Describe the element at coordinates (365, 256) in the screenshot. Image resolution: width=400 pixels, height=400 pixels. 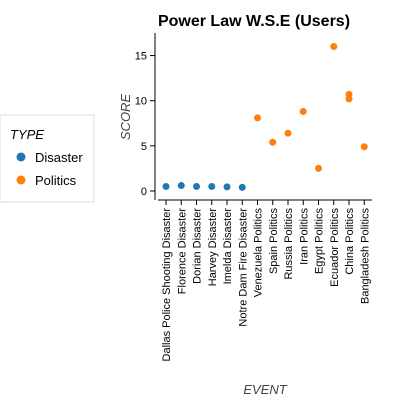
I see `x-tick-label: Bangladesh Politics` at that location.